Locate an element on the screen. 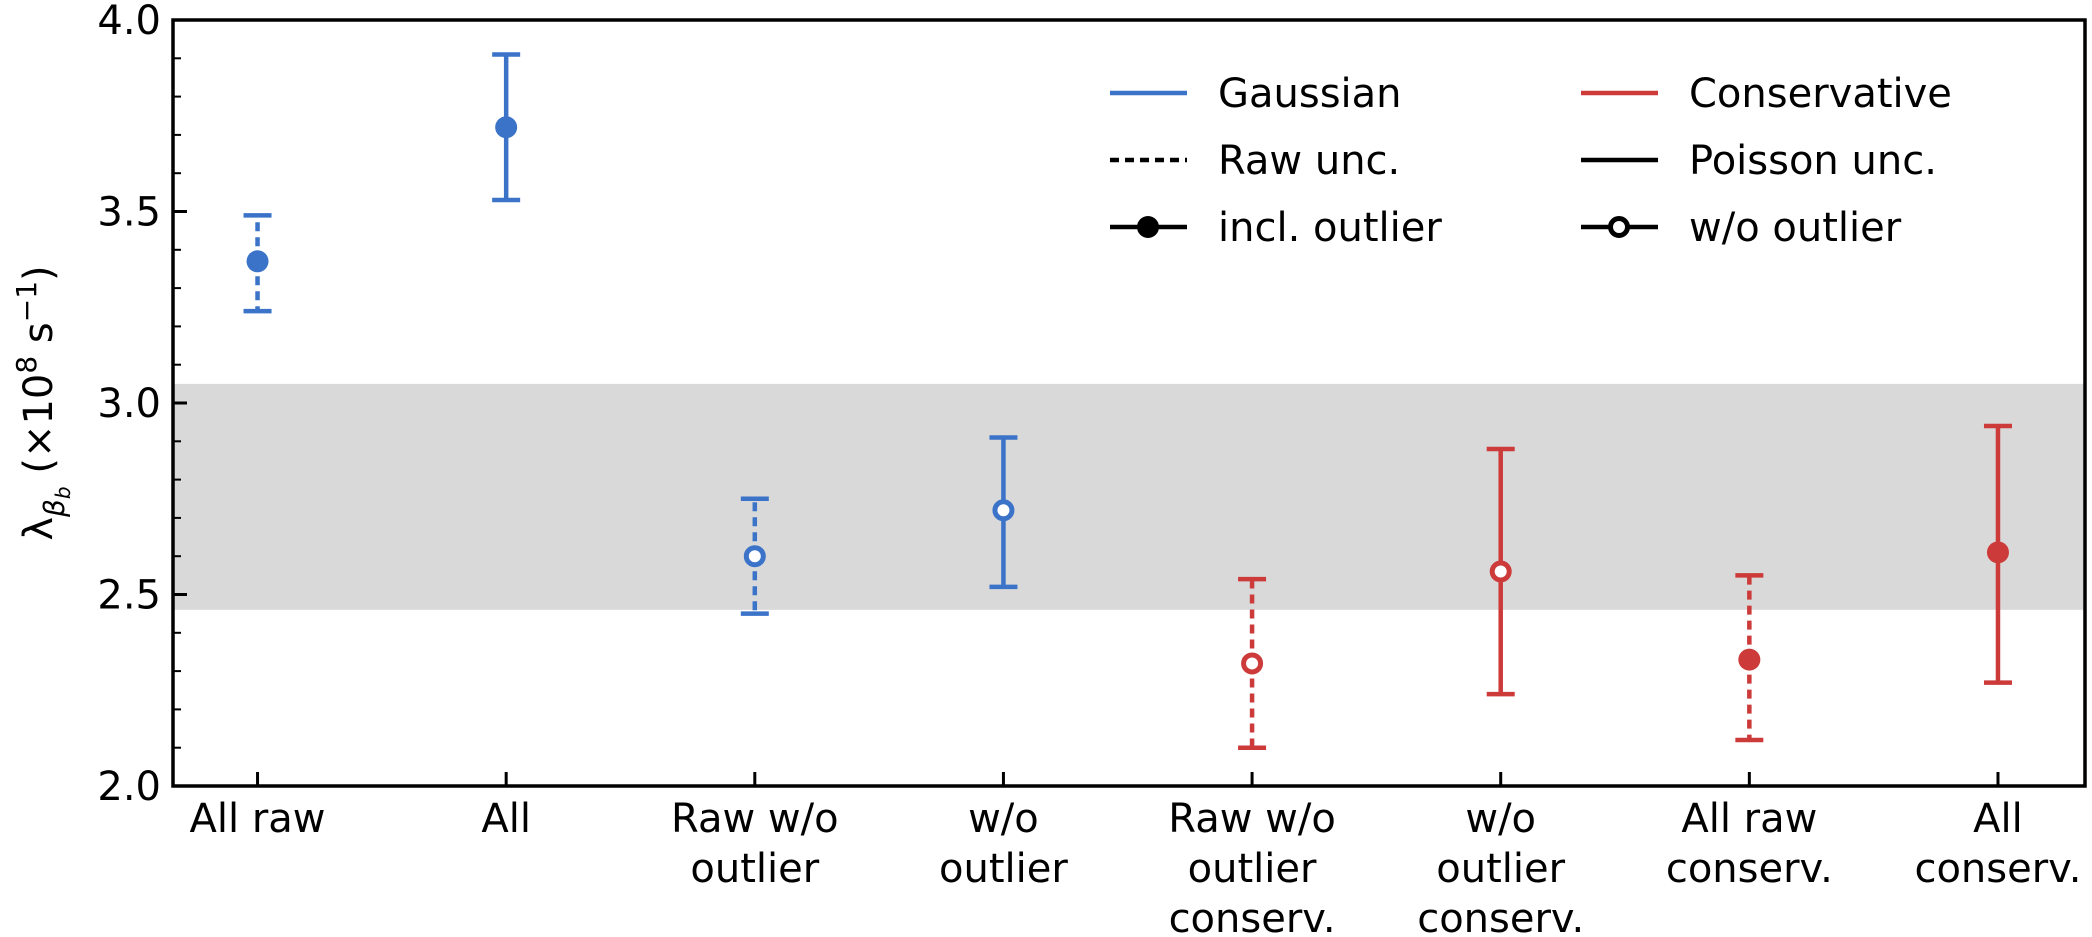 The height and width of the screenshot is (937, 2092). y-axis-label-part: b is located at coordinates (63, 492).